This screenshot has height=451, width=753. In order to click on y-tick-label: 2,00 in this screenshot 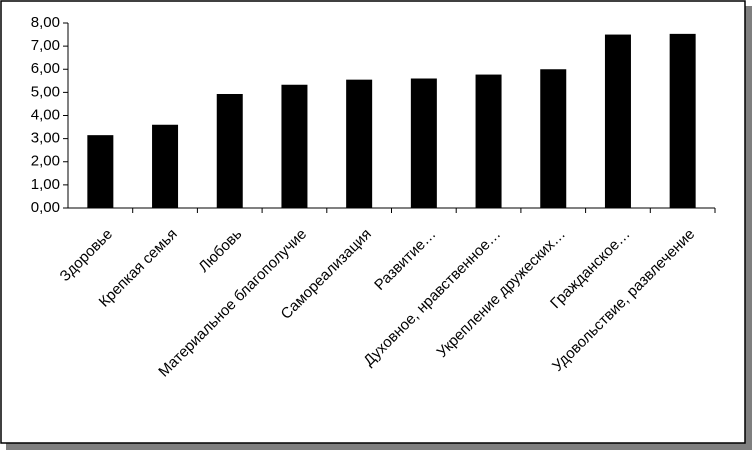, I will do `click(45, 161)`.